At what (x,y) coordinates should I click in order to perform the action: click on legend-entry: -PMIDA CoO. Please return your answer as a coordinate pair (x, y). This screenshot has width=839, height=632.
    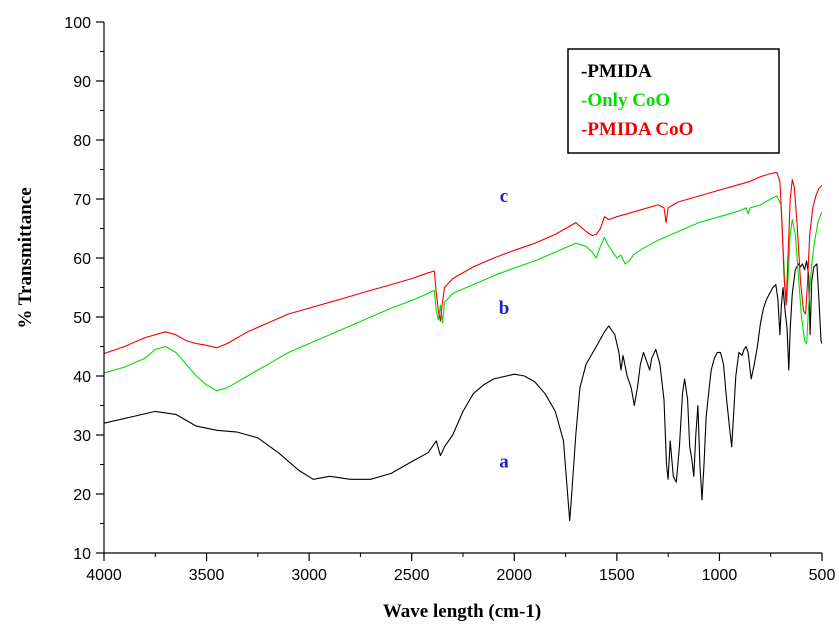
    Looking at the image, I should click on (637, 129).